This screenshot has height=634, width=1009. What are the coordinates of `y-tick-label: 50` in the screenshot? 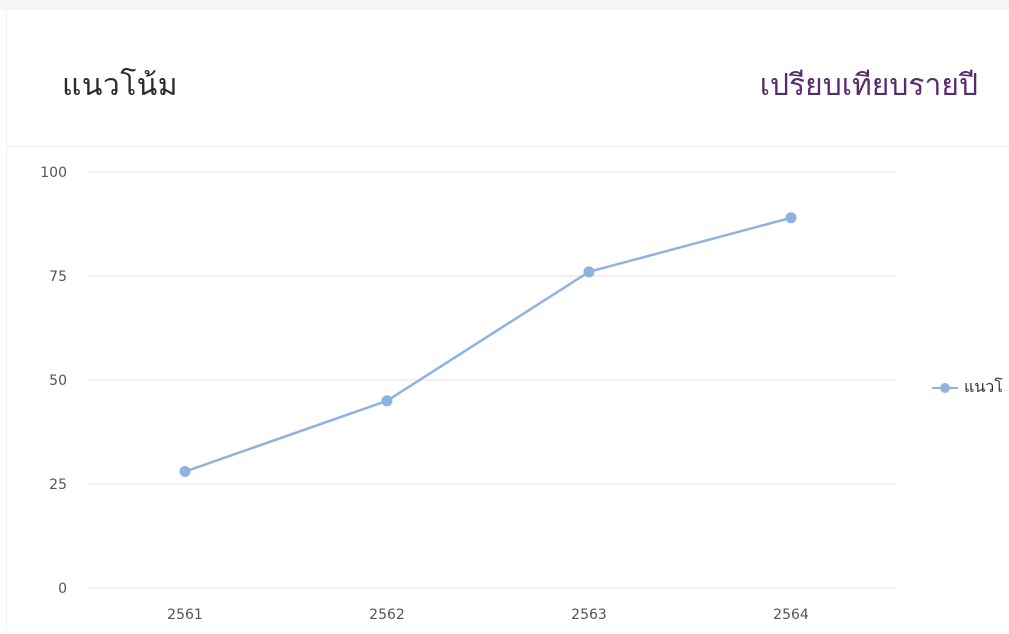 It's located at (58, 381).